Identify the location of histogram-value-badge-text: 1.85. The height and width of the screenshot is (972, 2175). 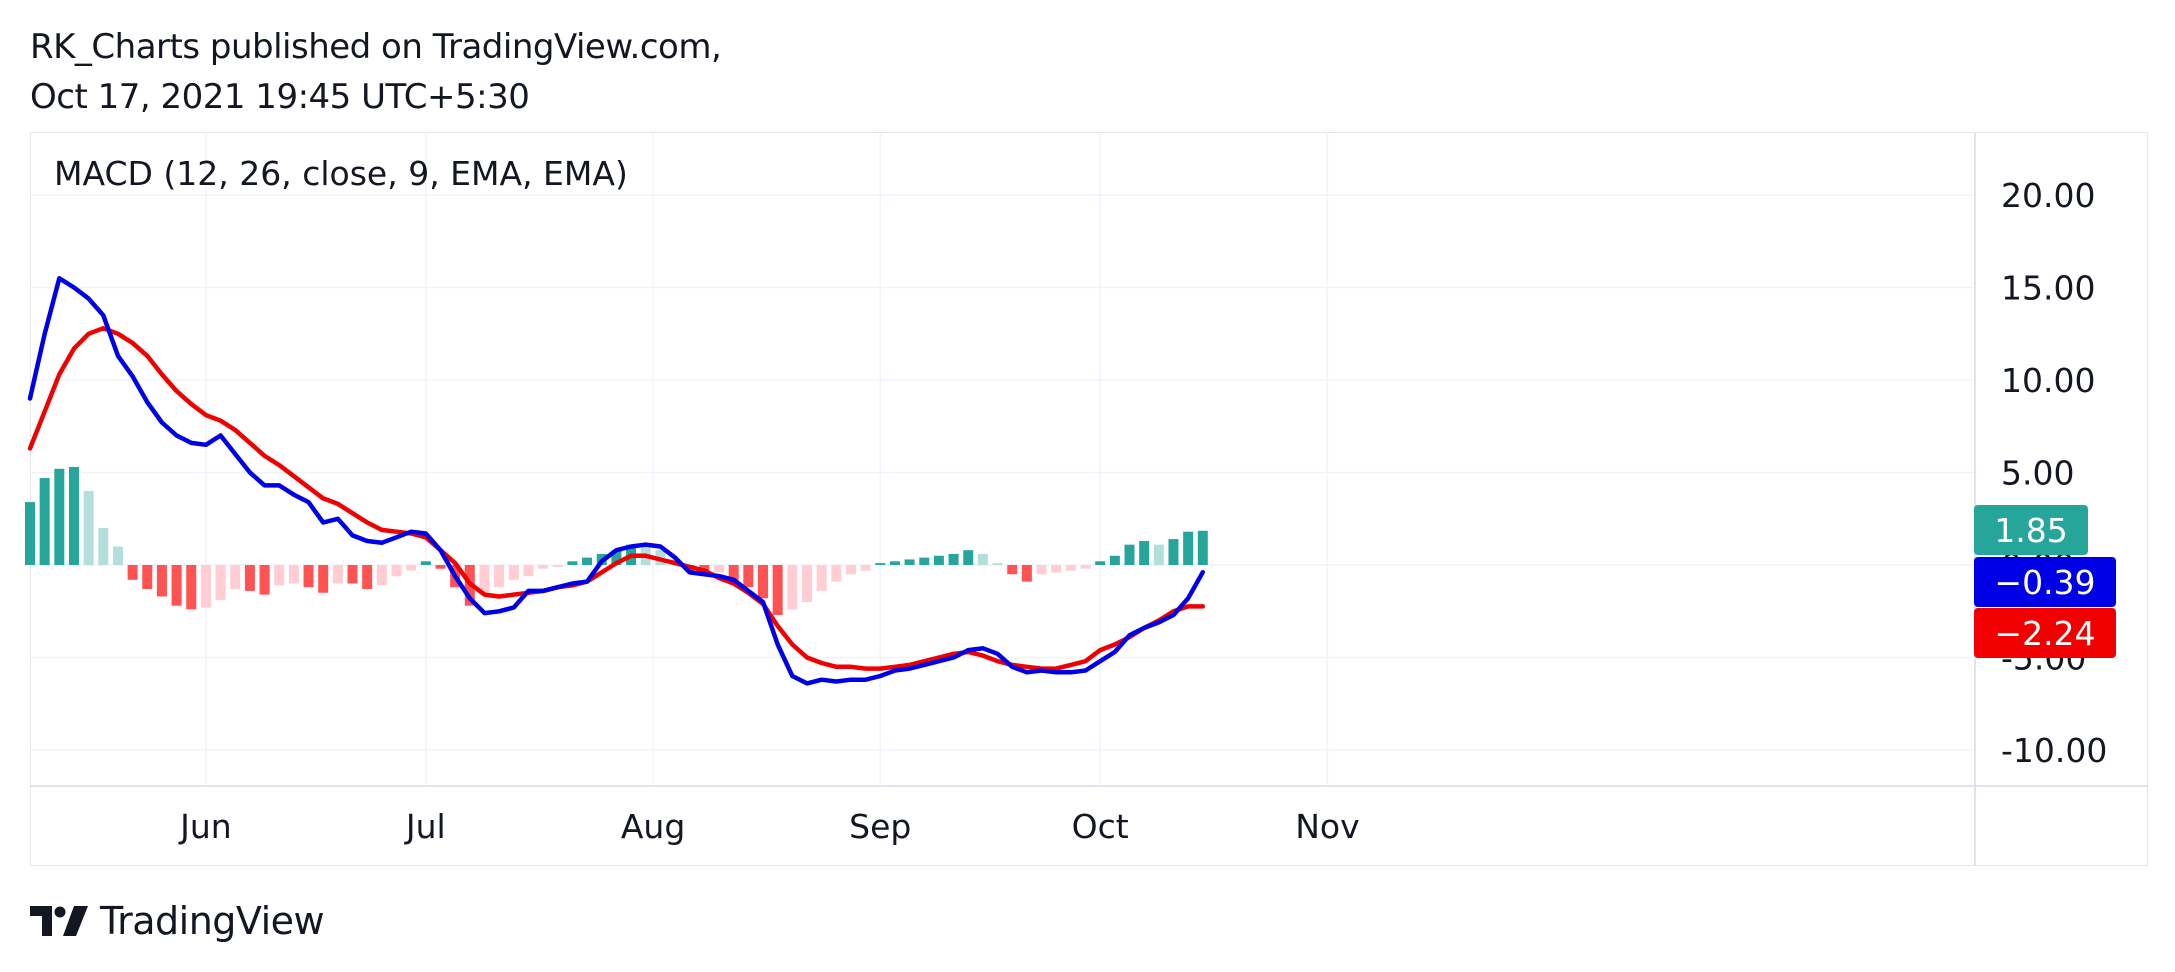
(2030, 530).